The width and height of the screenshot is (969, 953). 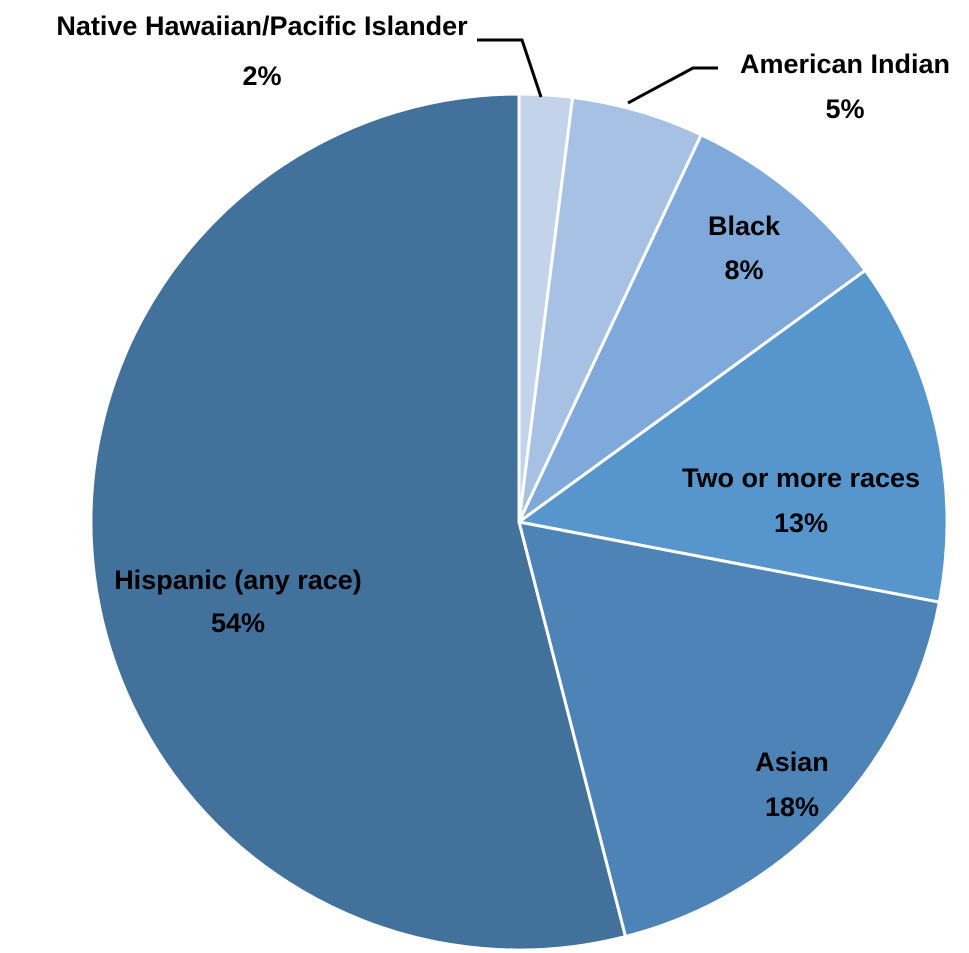 I want to click on slice-label-name: American Indian, so click(x=845, y=64).